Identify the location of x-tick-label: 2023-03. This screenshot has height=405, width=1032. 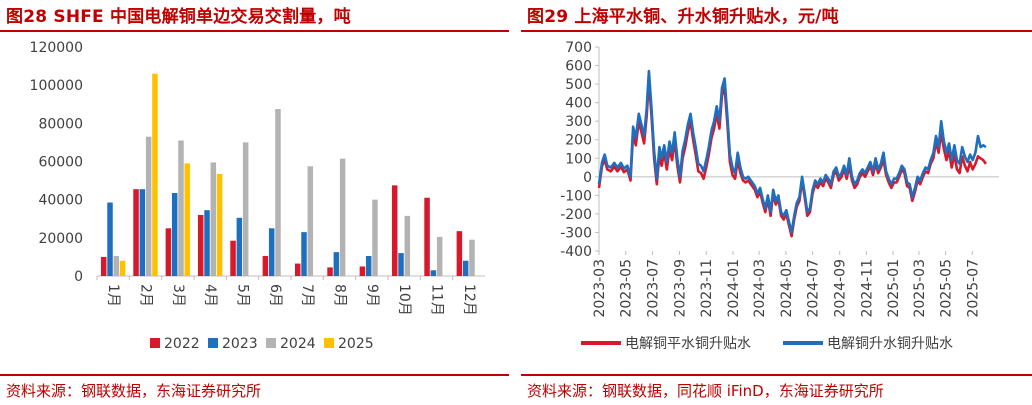
(600, 288).